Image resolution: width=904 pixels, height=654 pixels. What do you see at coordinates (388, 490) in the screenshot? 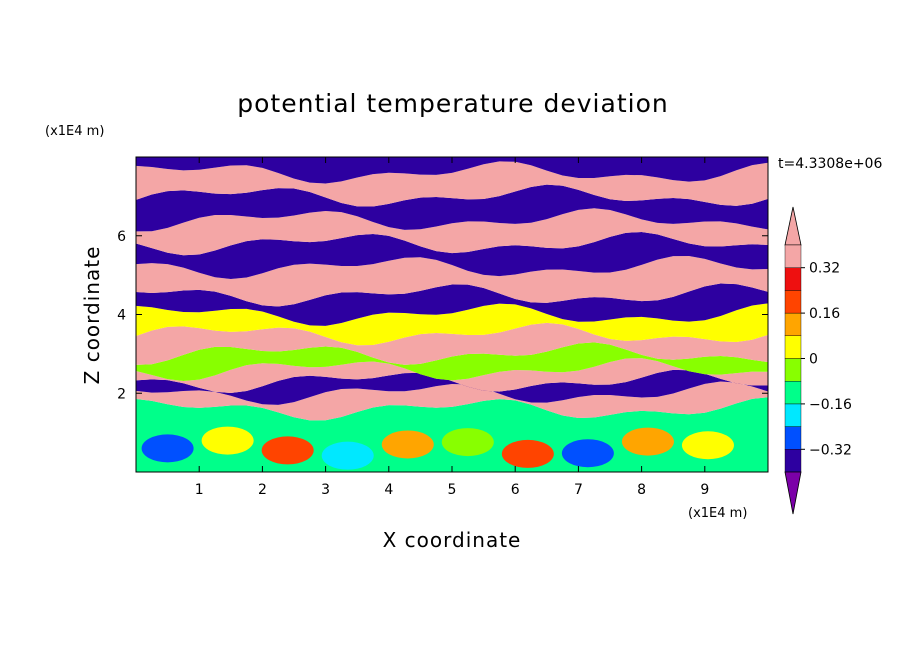
I see `x-tick-label: 4` at bounding box center [388, 490].